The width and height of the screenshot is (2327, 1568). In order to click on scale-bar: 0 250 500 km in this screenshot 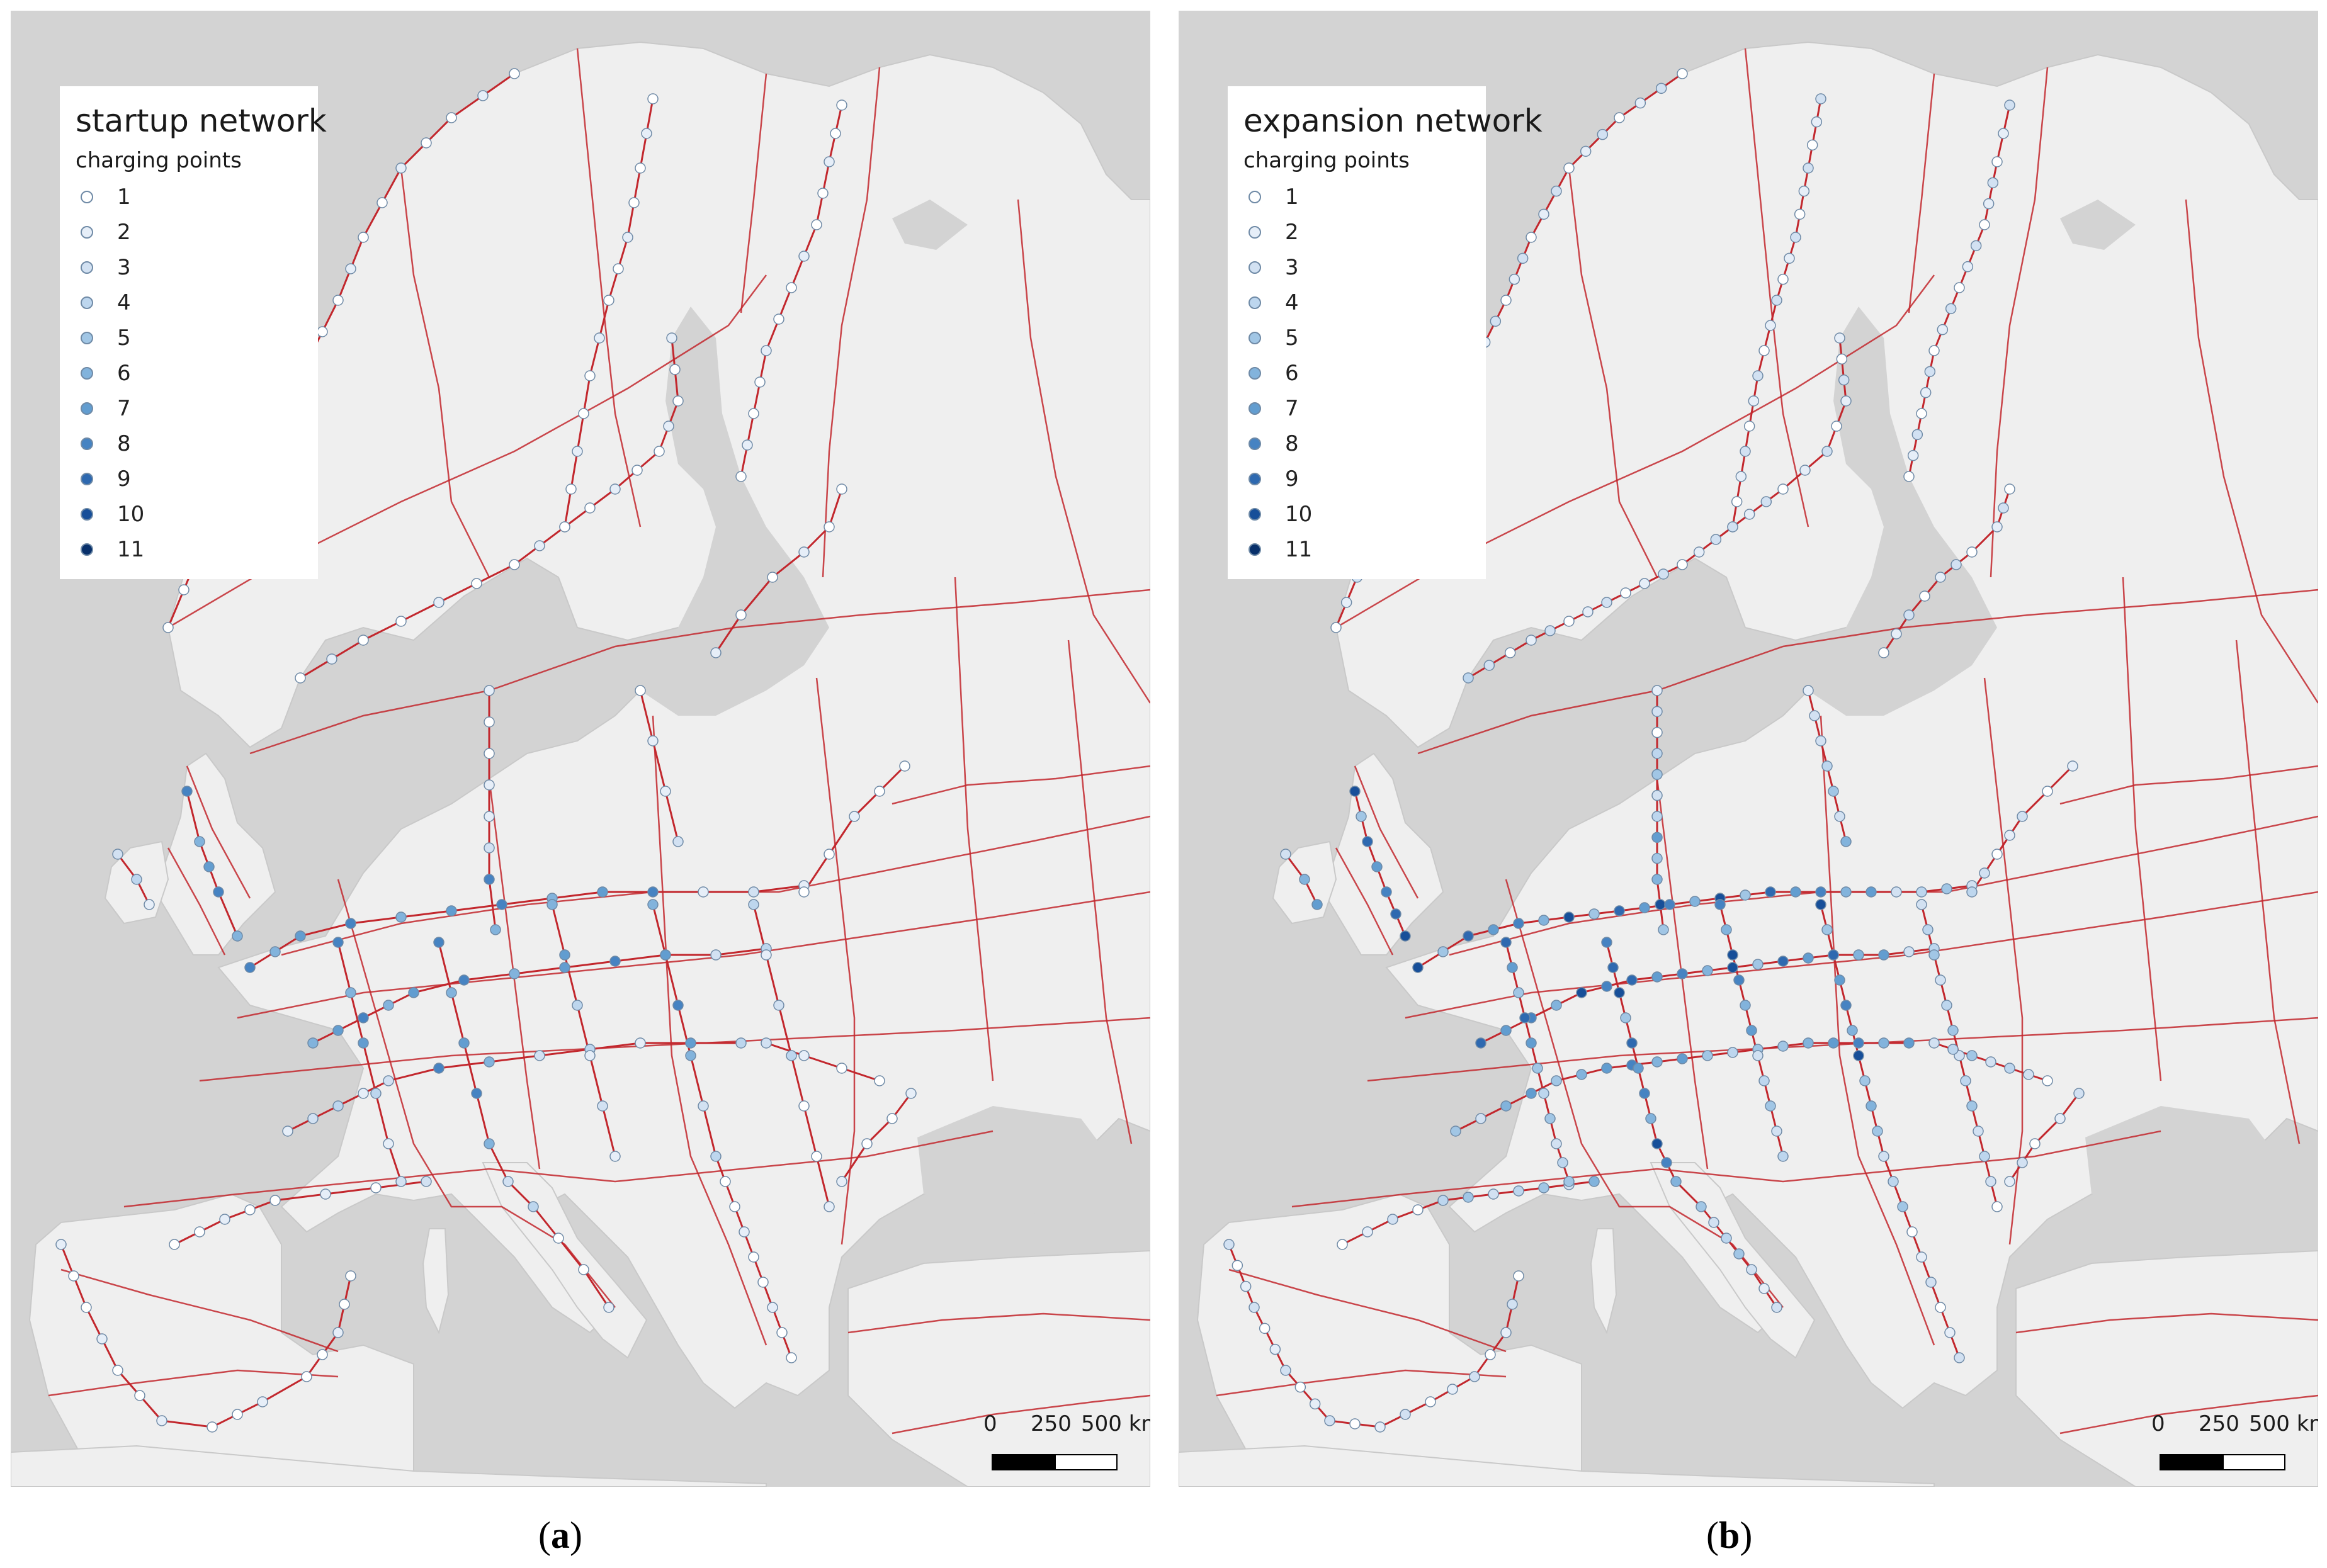, I will do `click(1062, 1443)`.